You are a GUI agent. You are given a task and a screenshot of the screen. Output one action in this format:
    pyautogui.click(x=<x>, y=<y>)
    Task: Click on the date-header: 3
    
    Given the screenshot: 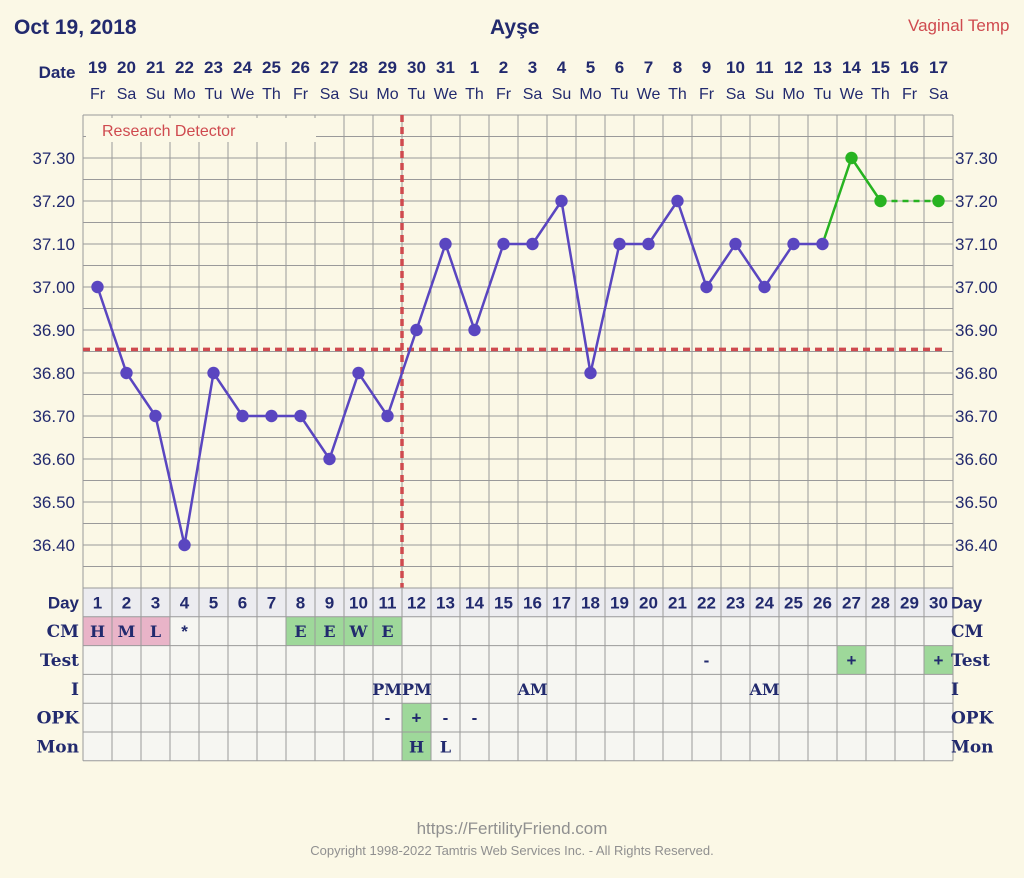 What is the action you would take?
    pyautogui.click(x=532, y=67)
    